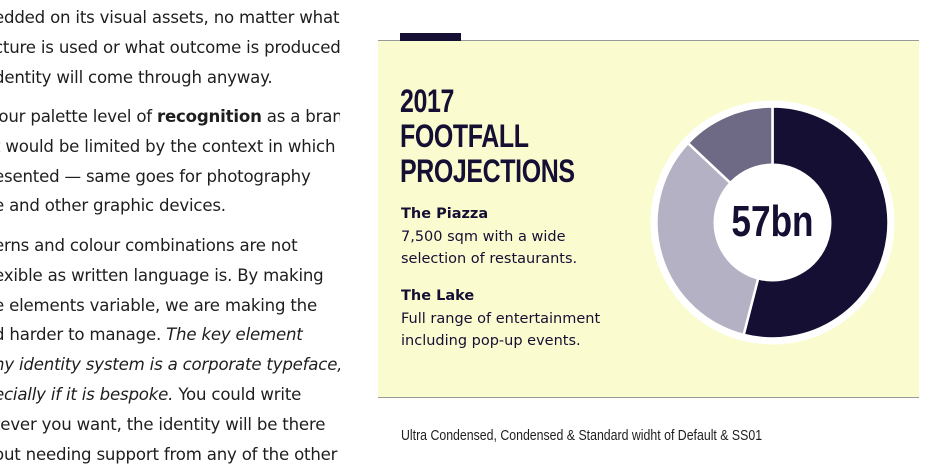  What do you see at coordinates (209, 116) in the screenshot?
I see `recognition-bold: recognition` at bounding box center [209, 116].